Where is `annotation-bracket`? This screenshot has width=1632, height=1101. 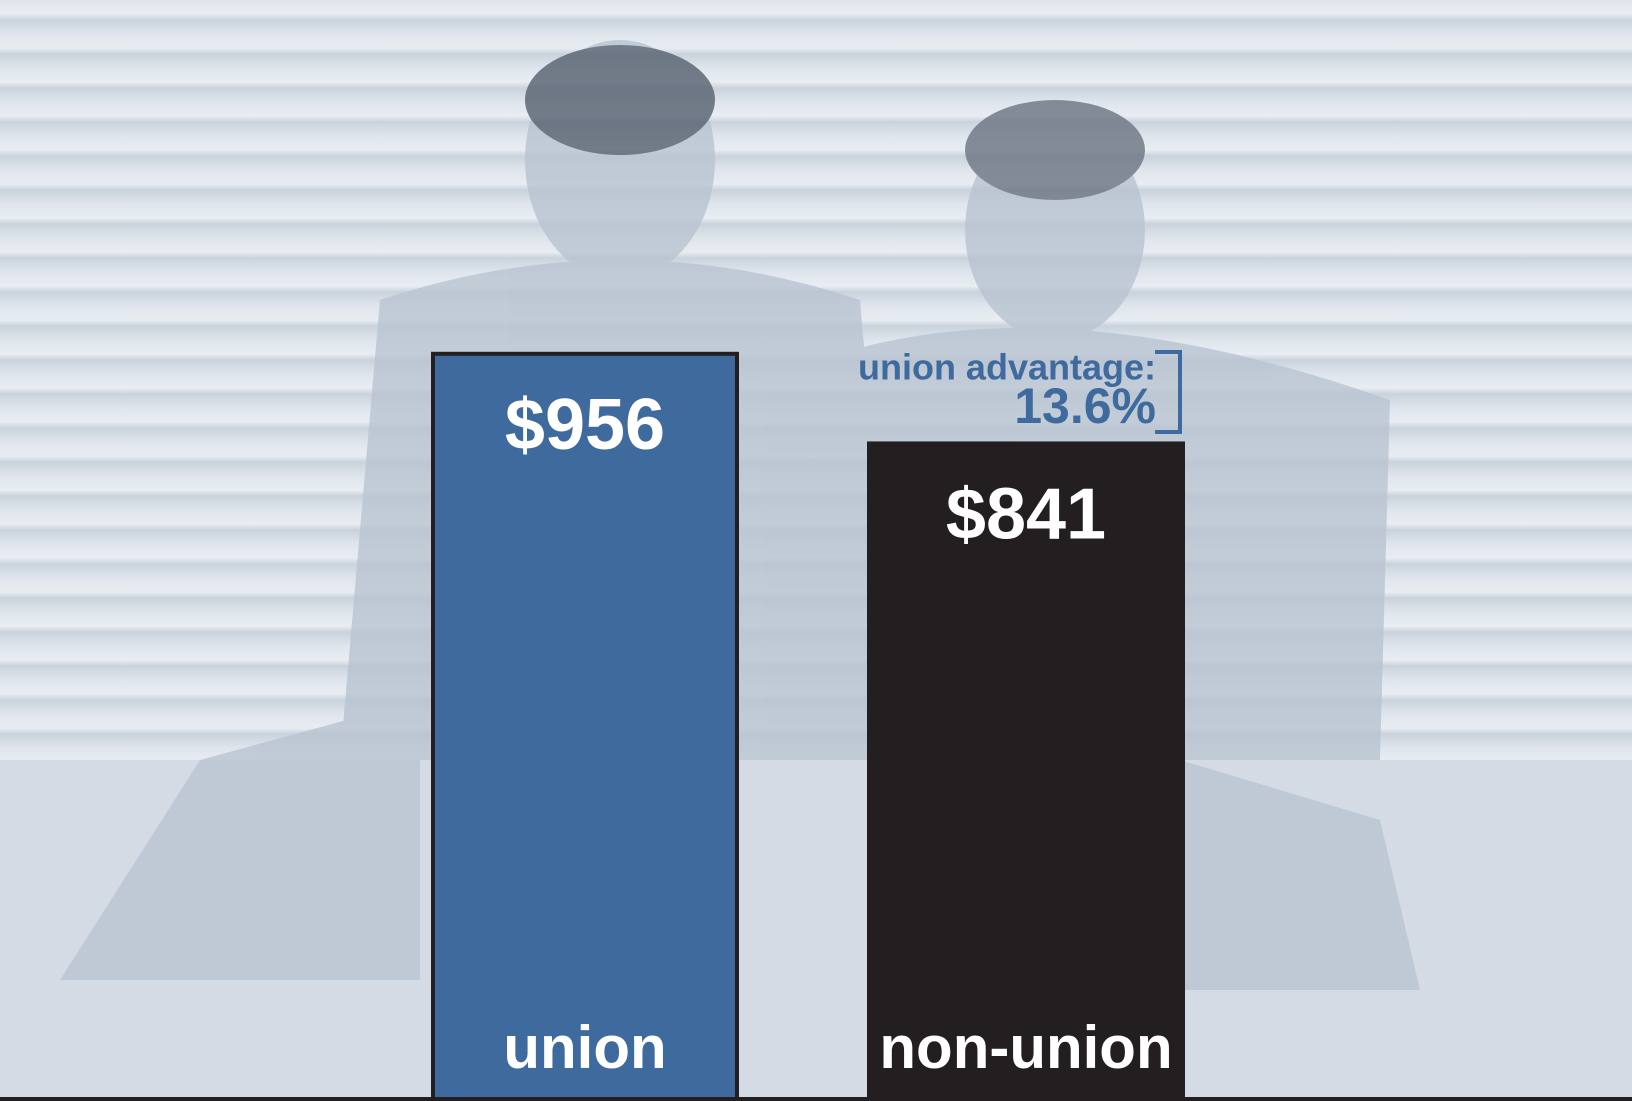
annotation-bracket is located at coordinates (1168, 392).